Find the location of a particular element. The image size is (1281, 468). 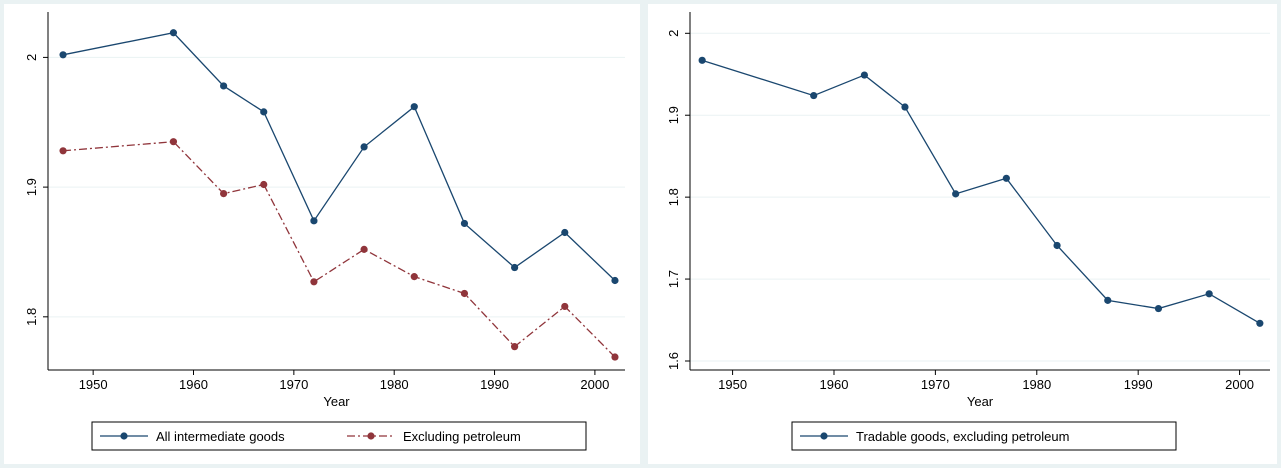

legend-label: All intermediate goods is located at coordinates (220, 436).